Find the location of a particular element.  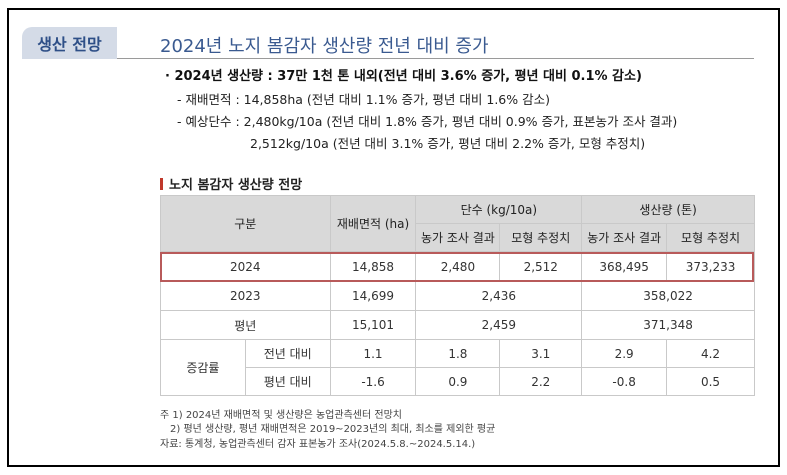

table-title: 노지 봄감자 생산량 전망 is located at coordinates (231, 183).